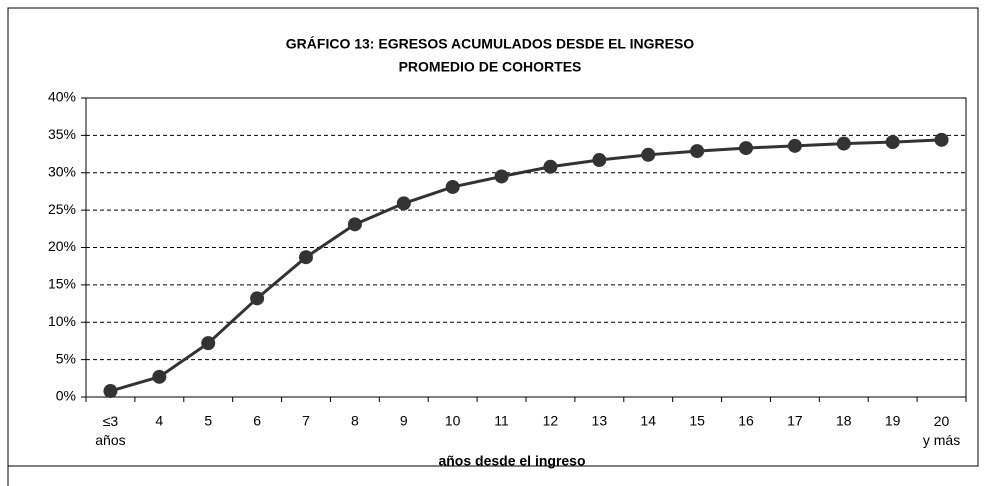 This screenshot has height=486, width=984. I want to click on y-tick-label: 35%, so click(62, 134).